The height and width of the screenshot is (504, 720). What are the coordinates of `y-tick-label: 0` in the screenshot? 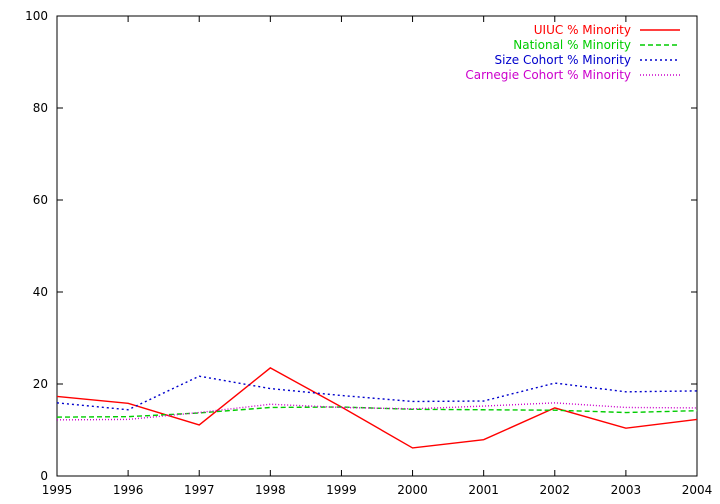 It's located at (44, 476).